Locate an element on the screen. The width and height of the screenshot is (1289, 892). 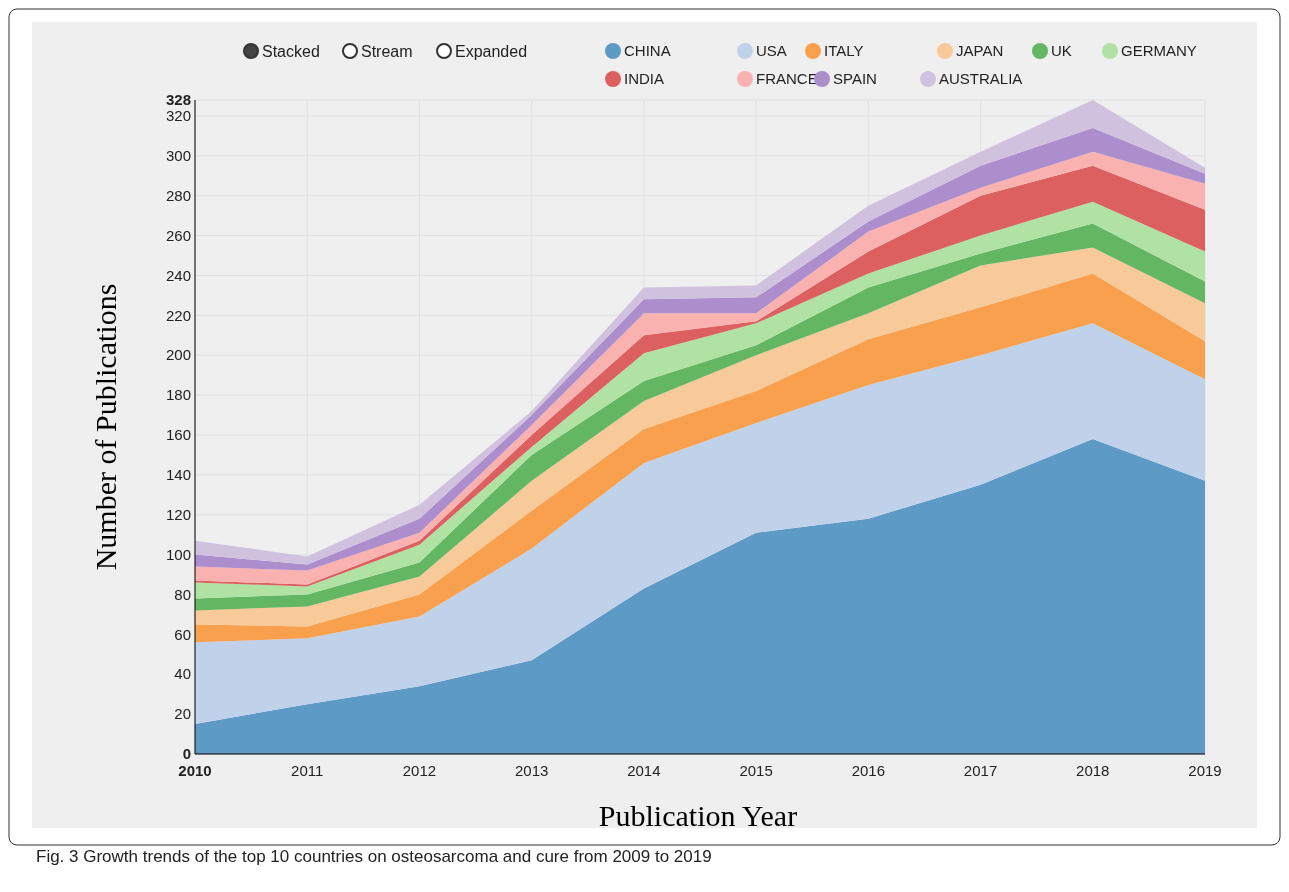
y-tick-label: 100 is located at coordinates (178, 554).